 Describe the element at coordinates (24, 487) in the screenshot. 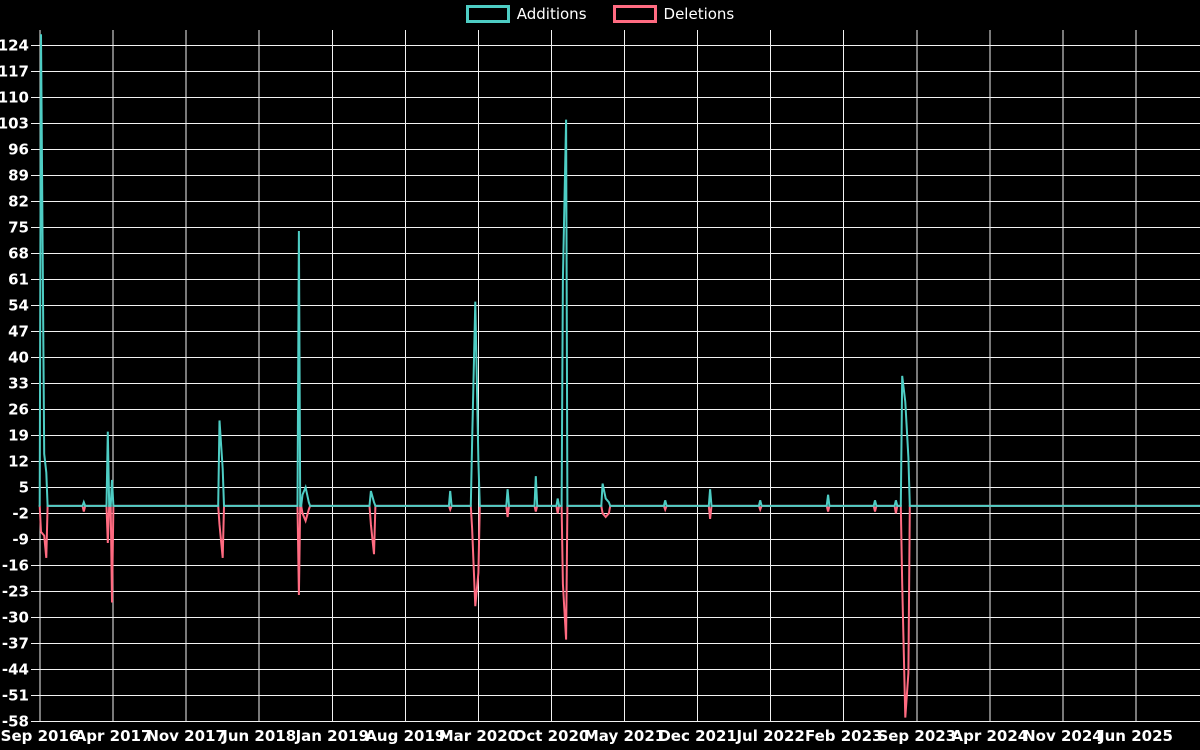

I see `svg-text: 5` at that location.